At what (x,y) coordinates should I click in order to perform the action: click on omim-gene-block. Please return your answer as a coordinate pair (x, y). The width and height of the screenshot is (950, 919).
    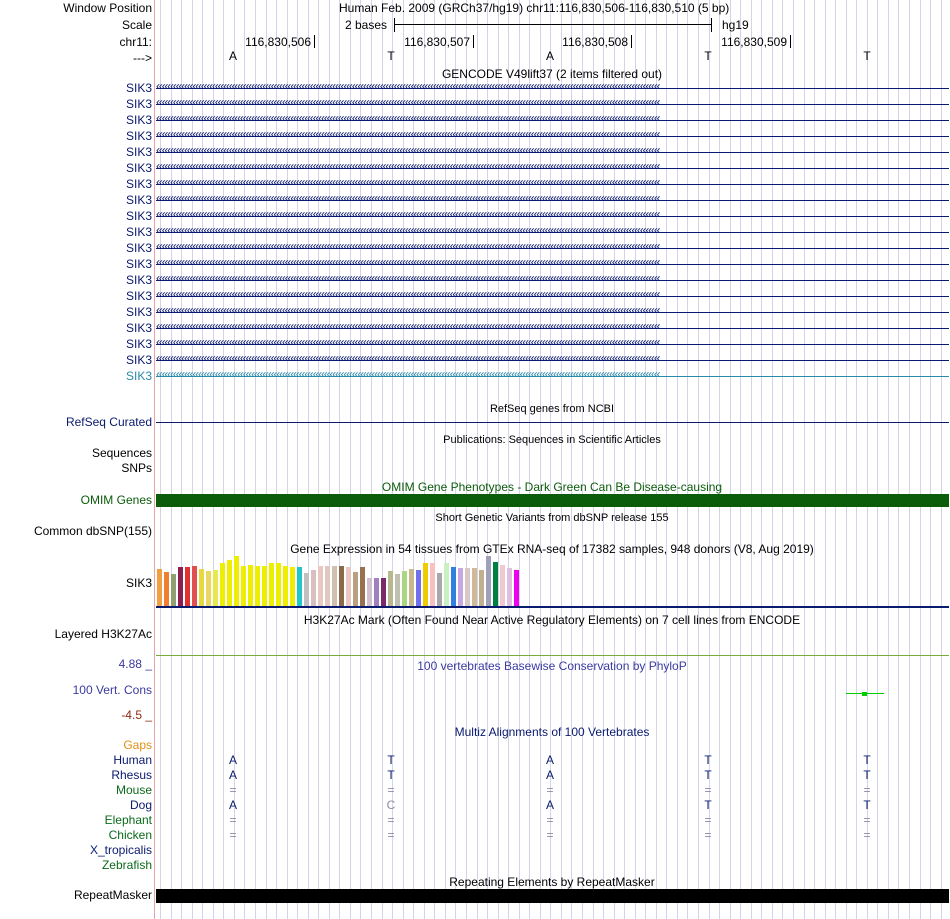
    Looking at the image, I should click on (552, 500).